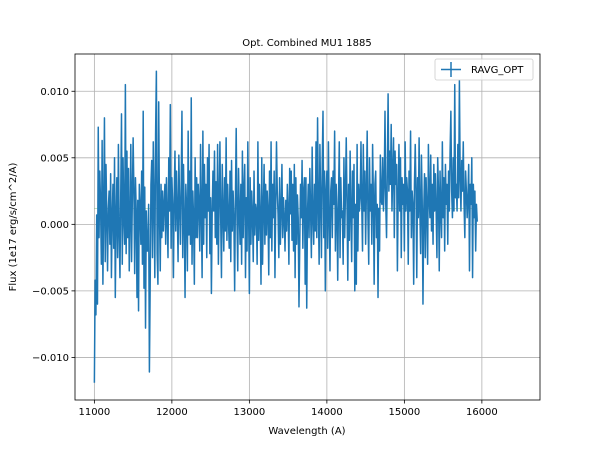 The height and width of the screenshot is (454, 600). I want to click on x-tick-label: 14000, so click(327, 412).